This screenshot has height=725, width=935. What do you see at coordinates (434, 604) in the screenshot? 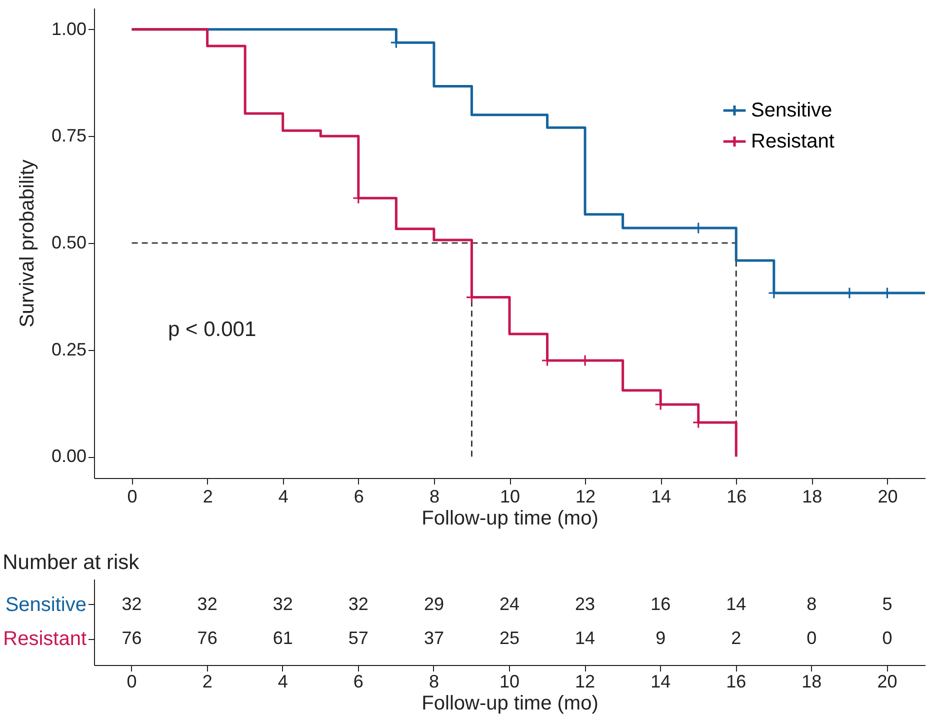
I see `data-label: 29` at bounding box center [434, 604].